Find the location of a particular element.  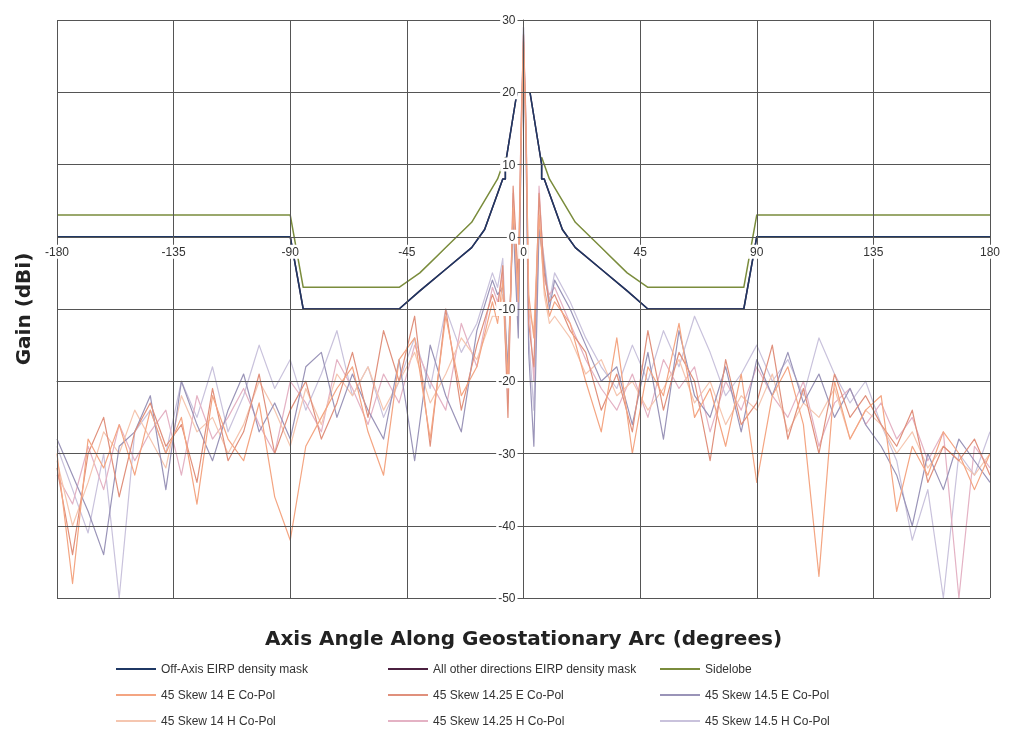

legend-label: 45 Skew 14.25 E Co-Pol is located at coordinates (498, 695).